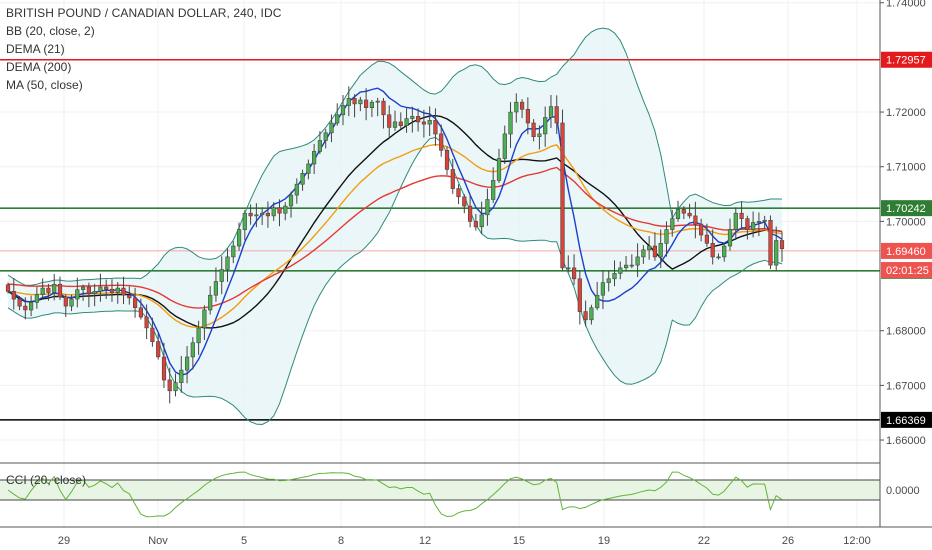 The image size is (932, 550). I want to click on indicator-dema-200: DEMA (200), so click(39, 67).